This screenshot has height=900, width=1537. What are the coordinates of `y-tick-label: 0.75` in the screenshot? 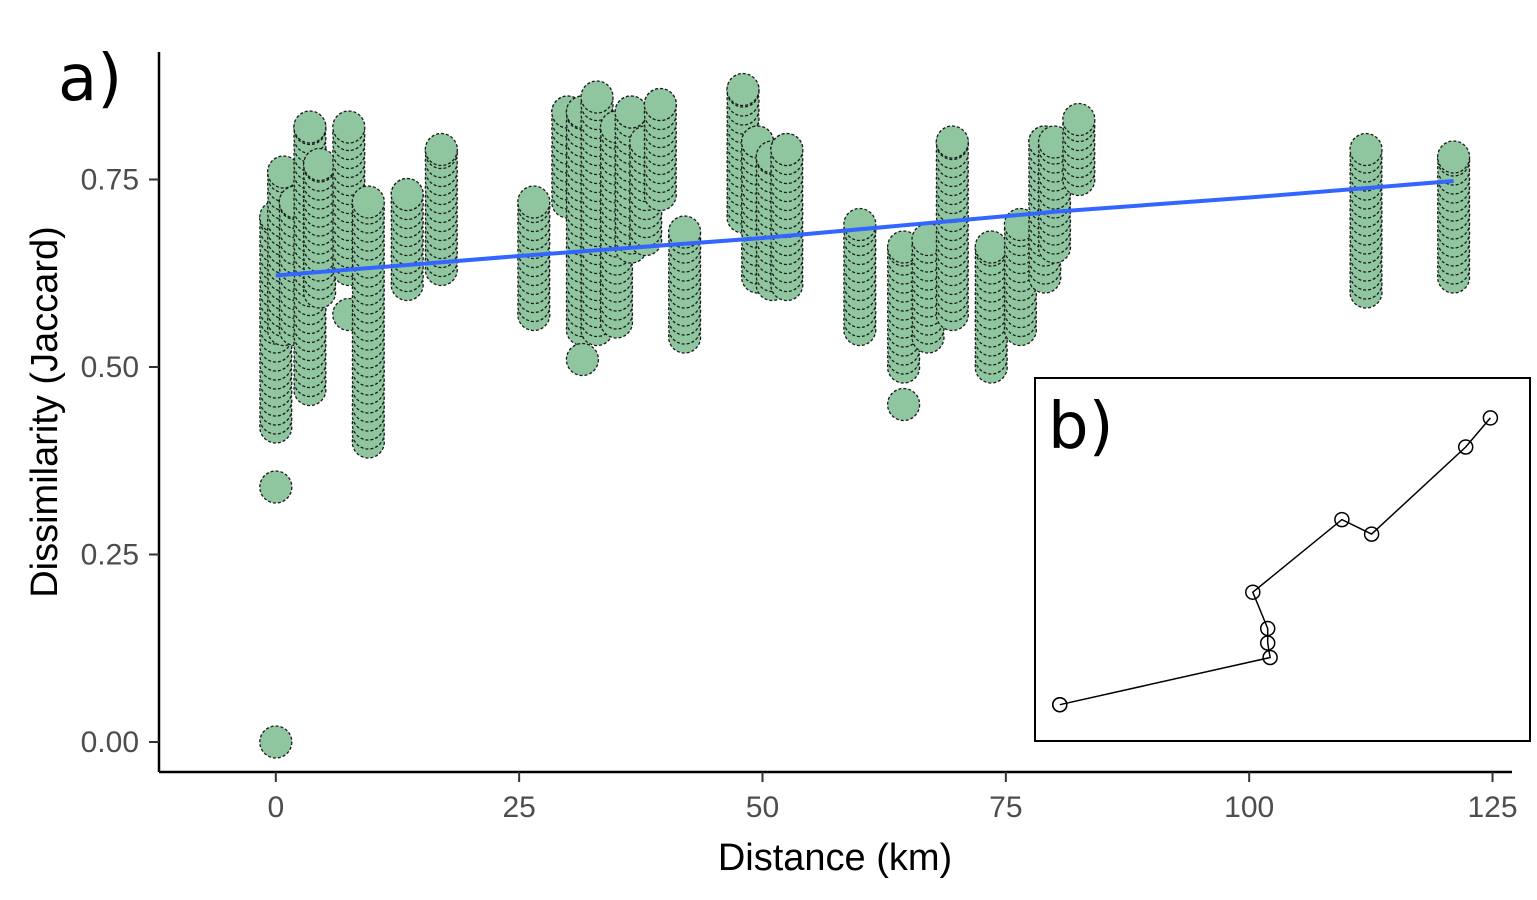 It's located at (110, 180).